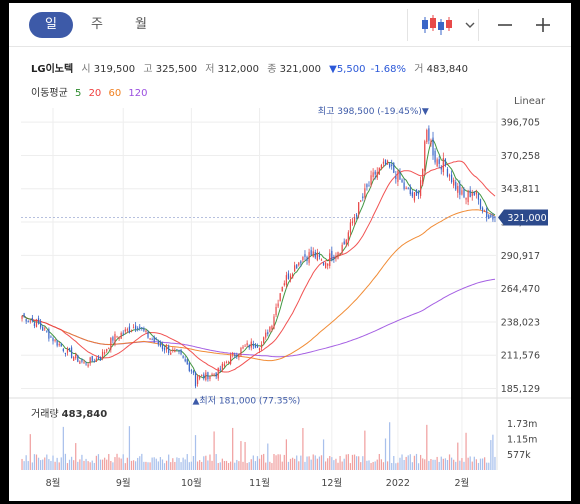 This screenshot has width=580, height=504. Describe the element at coordinates (520, 289) in the screenshot. I see `y-tick-label: 264,470` at that location.